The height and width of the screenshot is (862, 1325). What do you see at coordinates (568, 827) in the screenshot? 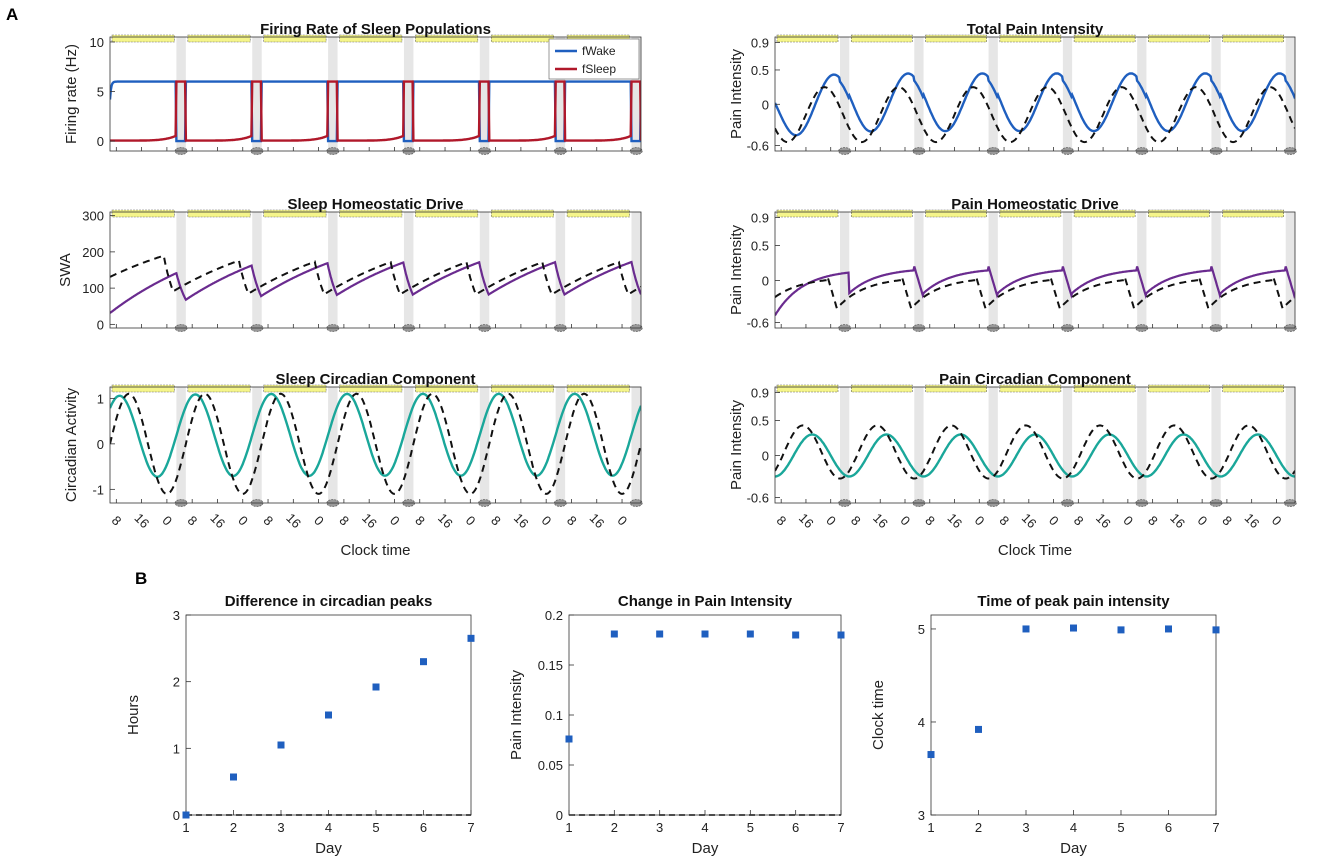
I see `x-tick-label: 1` at bounding box center [568, 827].